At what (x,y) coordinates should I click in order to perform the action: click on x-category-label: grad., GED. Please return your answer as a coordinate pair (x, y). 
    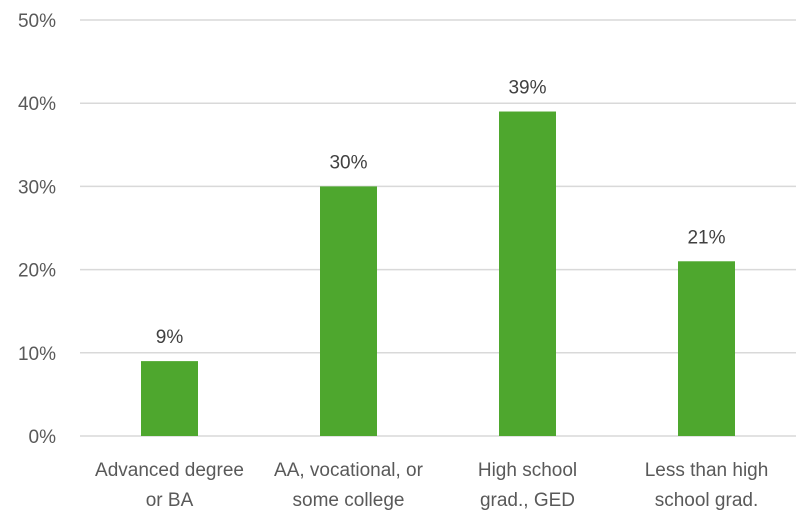
    Looking at the image, I should click on (527, 500).